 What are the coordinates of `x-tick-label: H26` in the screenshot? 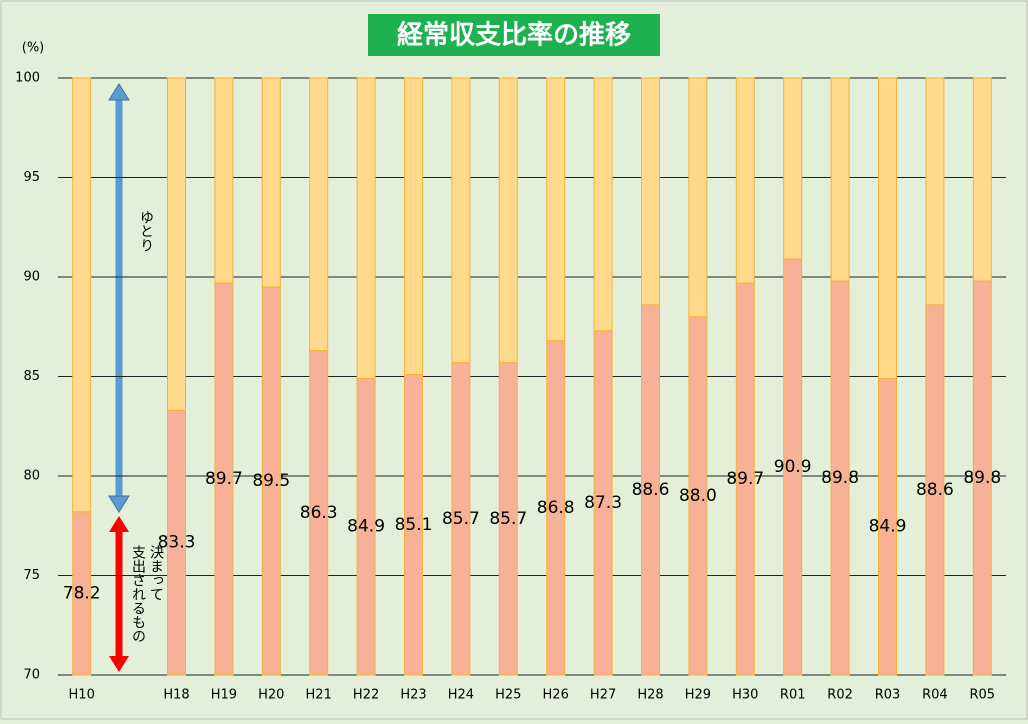 It's located at (556, 695).